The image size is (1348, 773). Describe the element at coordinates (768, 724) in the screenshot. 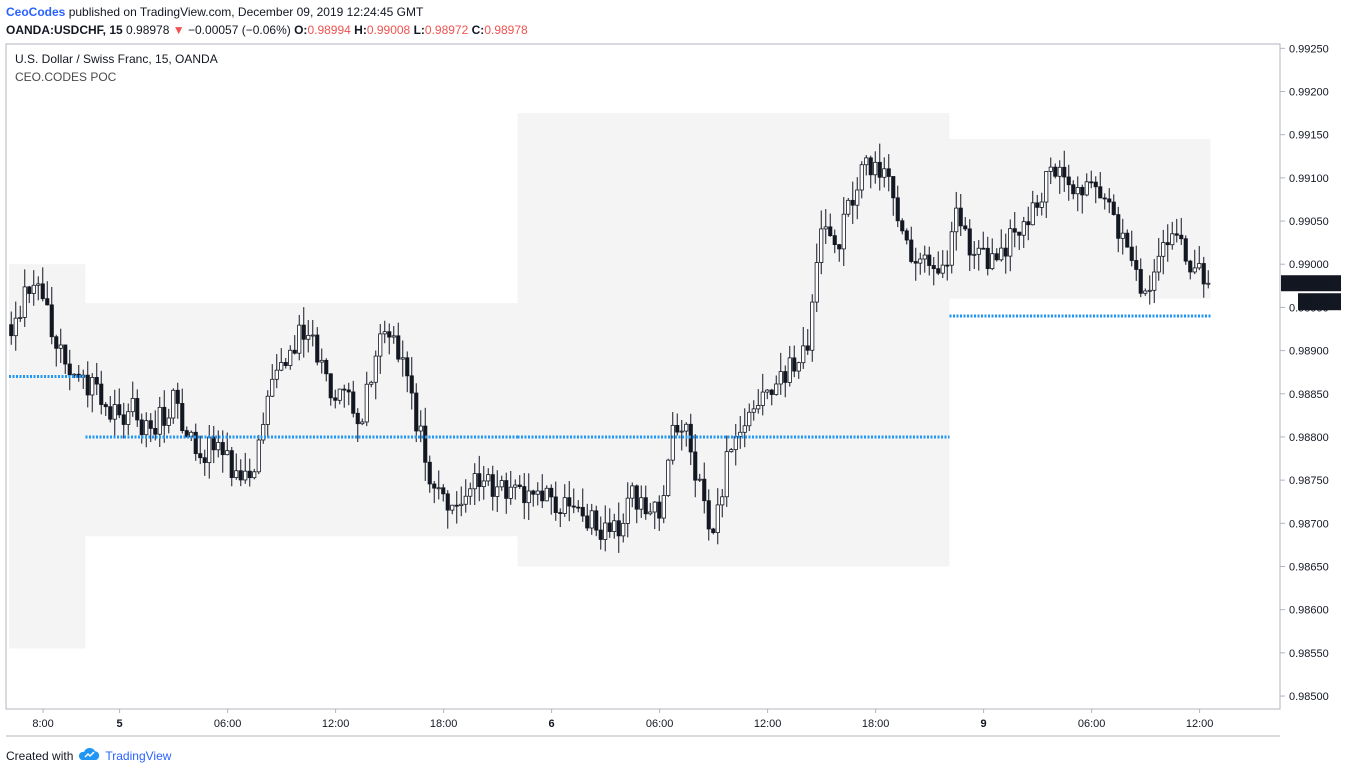

I see `x-tick-label-7: 12:00` at that location.